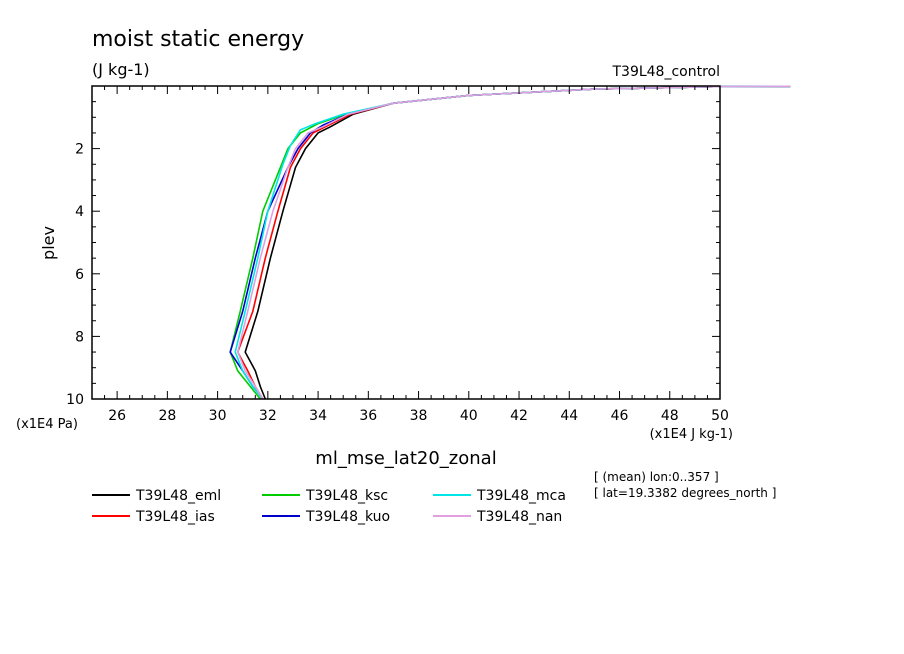  What do you see at coordinates (198, 39) in the screenshot?
I see `chart-title: moist static energy` at bounding box center [198, 39].